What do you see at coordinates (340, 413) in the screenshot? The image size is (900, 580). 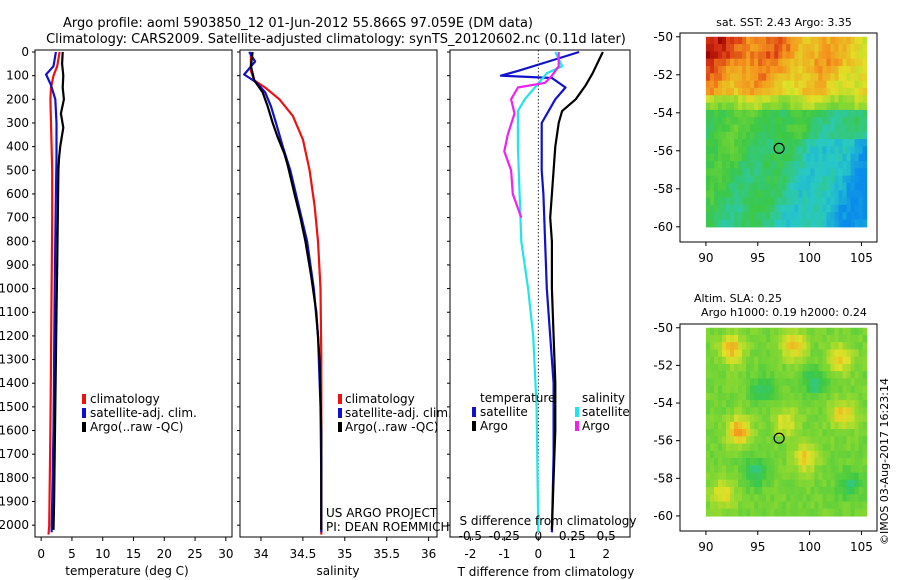 I see `legend-swatch-satellite` at bounding box center [340, 413].